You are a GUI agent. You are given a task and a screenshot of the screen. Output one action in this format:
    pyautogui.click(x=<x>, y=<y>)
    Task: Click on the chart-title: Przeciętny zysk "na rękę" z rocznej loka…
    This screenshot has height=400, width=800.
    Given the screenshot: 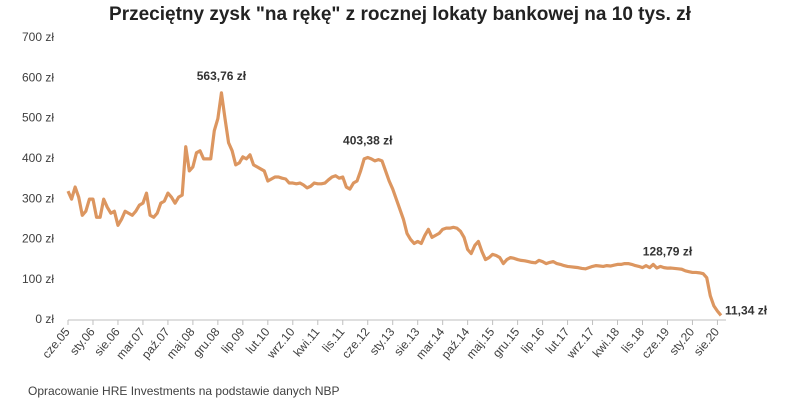 What is the action you would take?
    pyautogui.click(x=400, y=14)
    